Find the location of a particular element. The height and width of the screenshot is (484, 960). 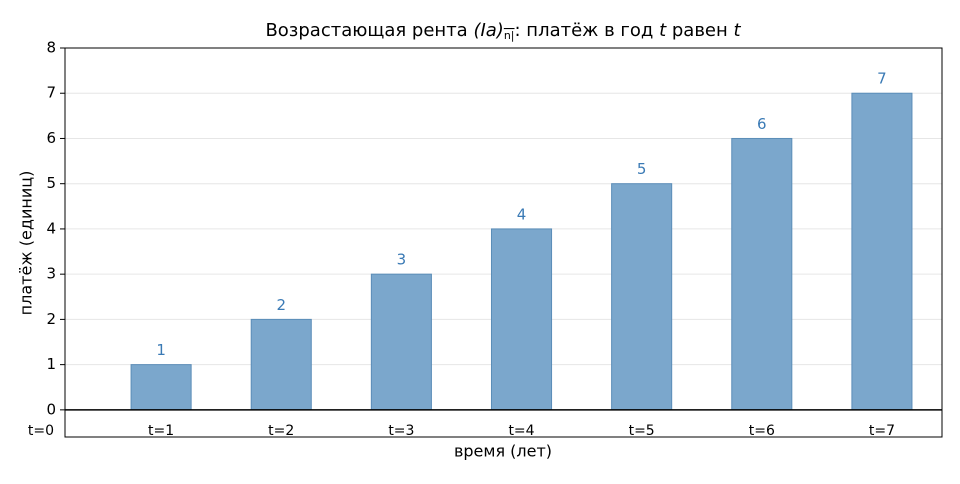

y-tick-label: 6 is located at coordinates (51, 138).